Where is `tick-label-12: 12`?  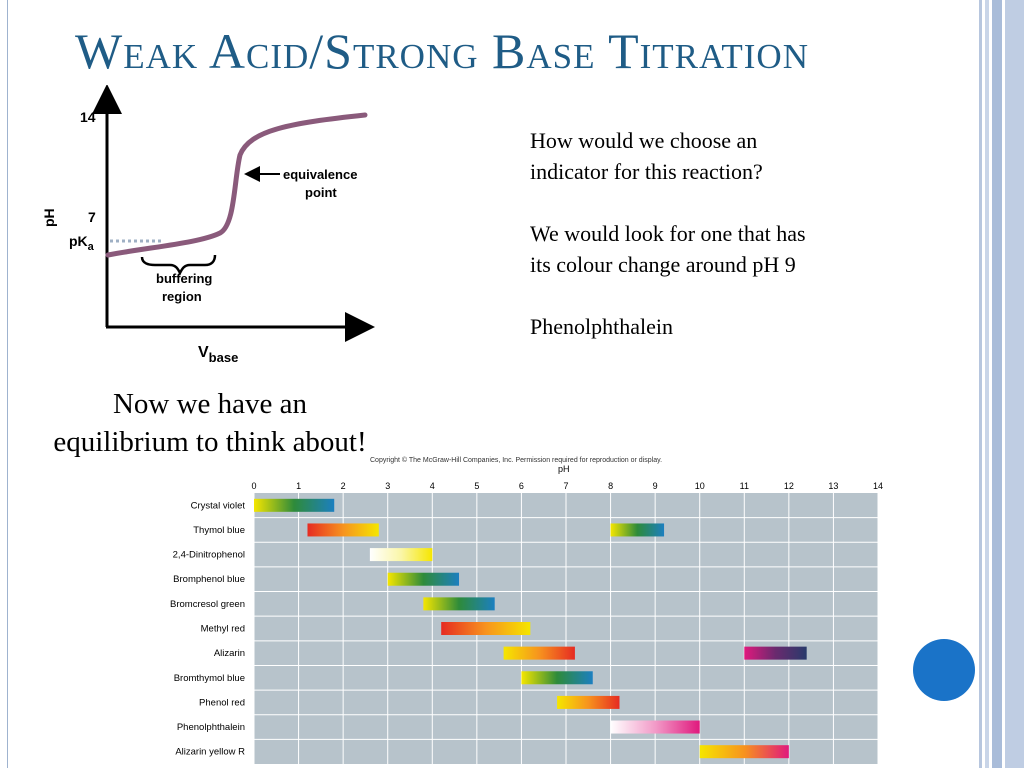
tick-label-12: 12 is located at coordinates (789, 486).